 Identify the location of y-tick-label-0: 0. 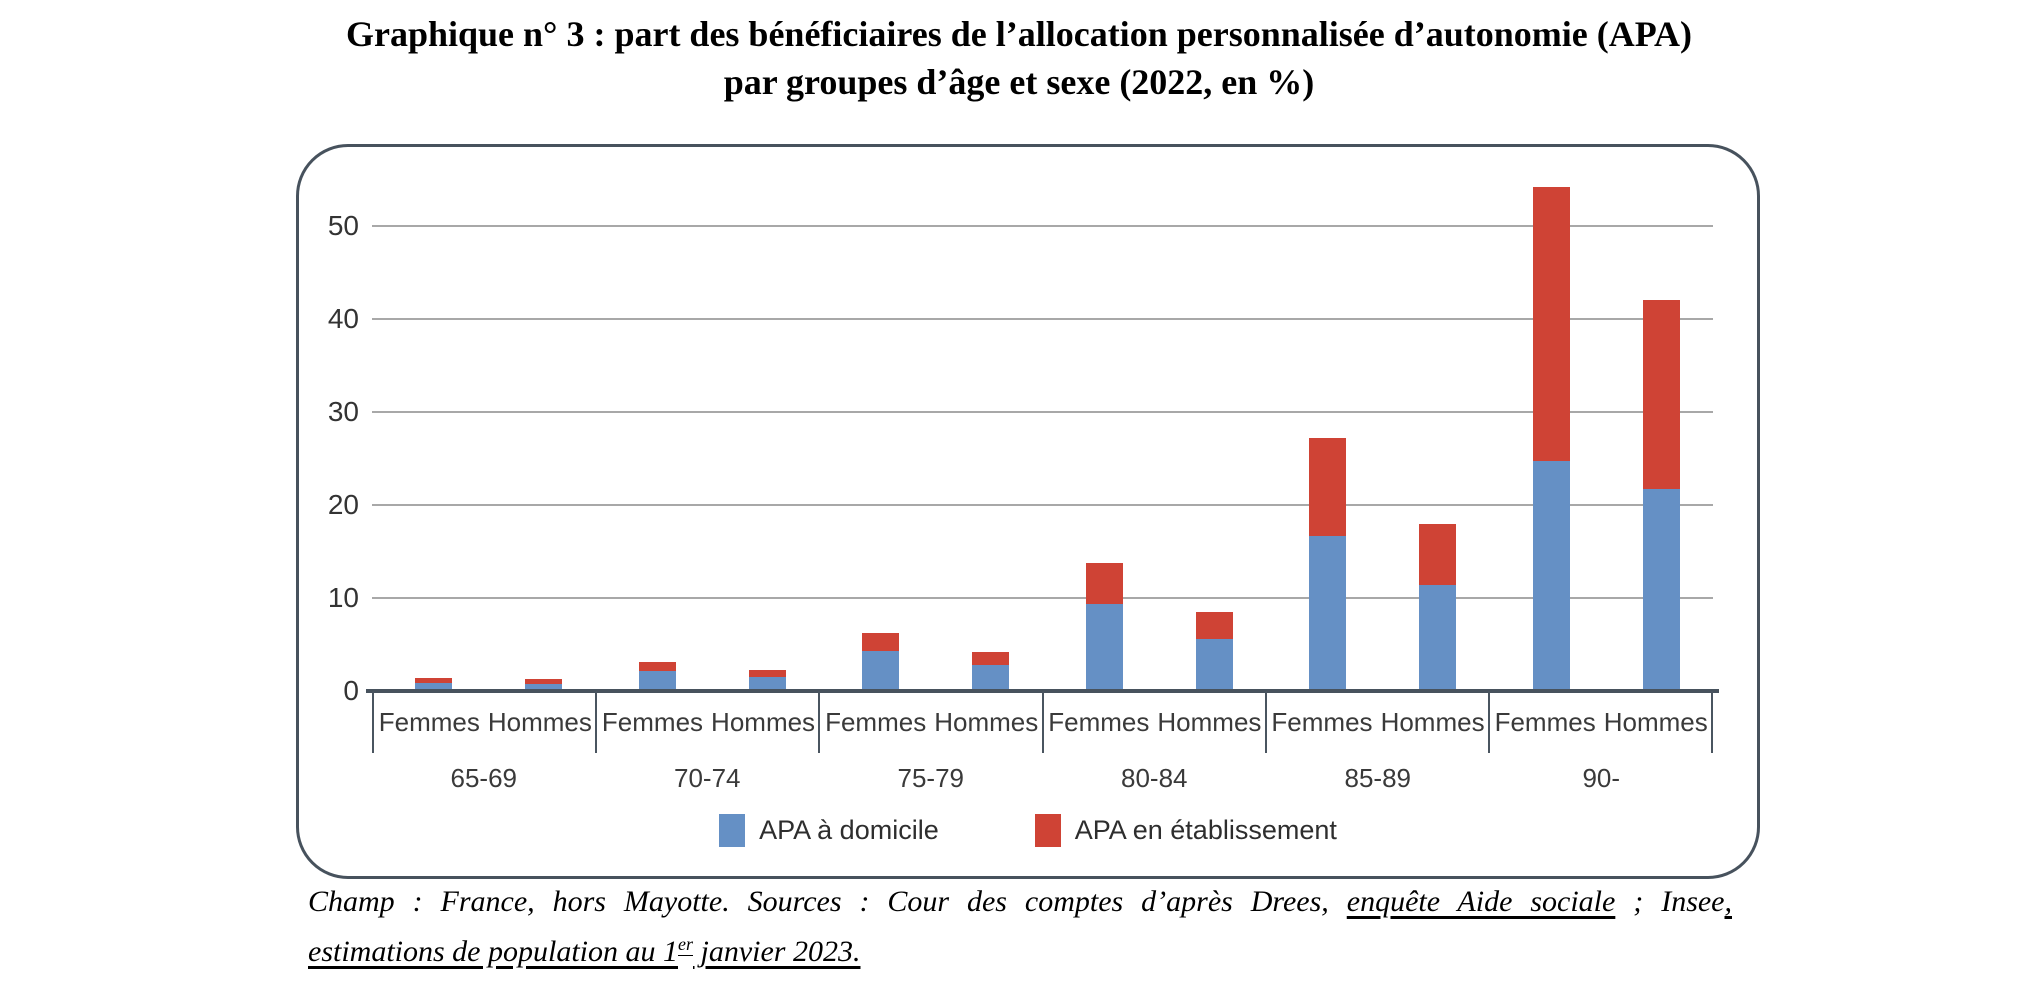
(351, 690).